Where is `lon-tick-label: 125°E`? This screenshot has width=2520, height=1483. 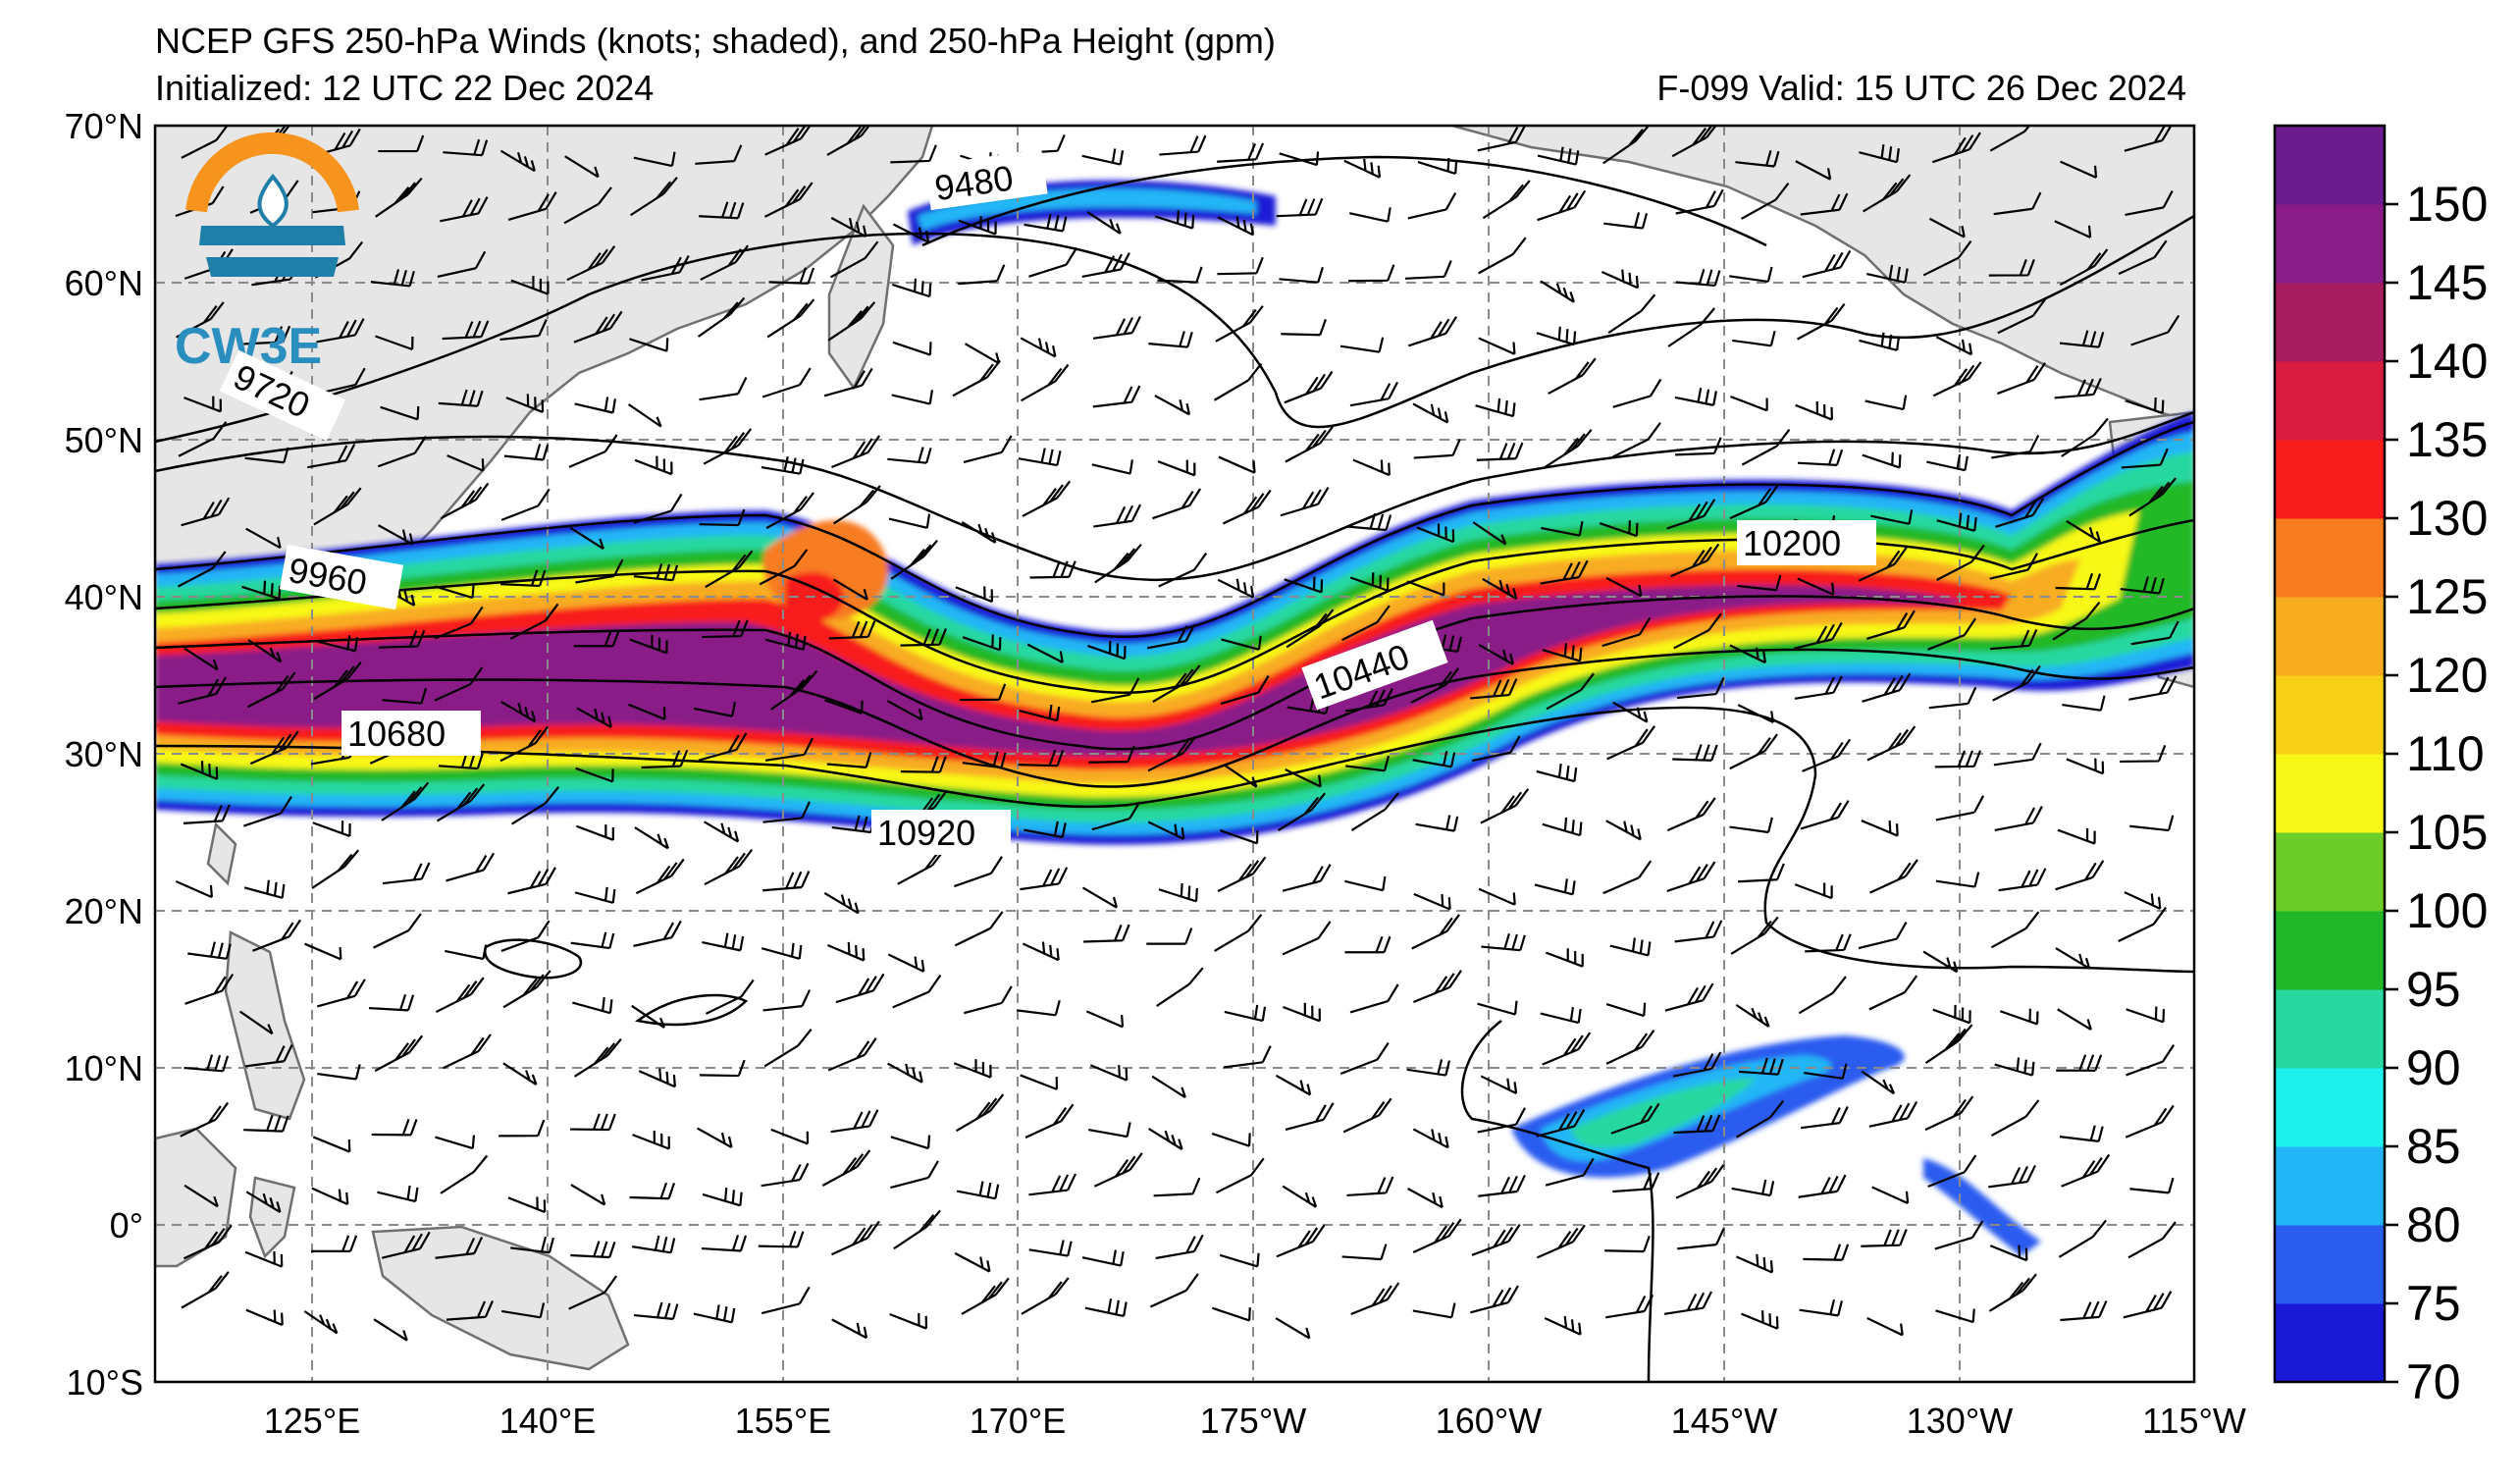
lon-tick-label: 125°E is located at coordinates (312, 1421).